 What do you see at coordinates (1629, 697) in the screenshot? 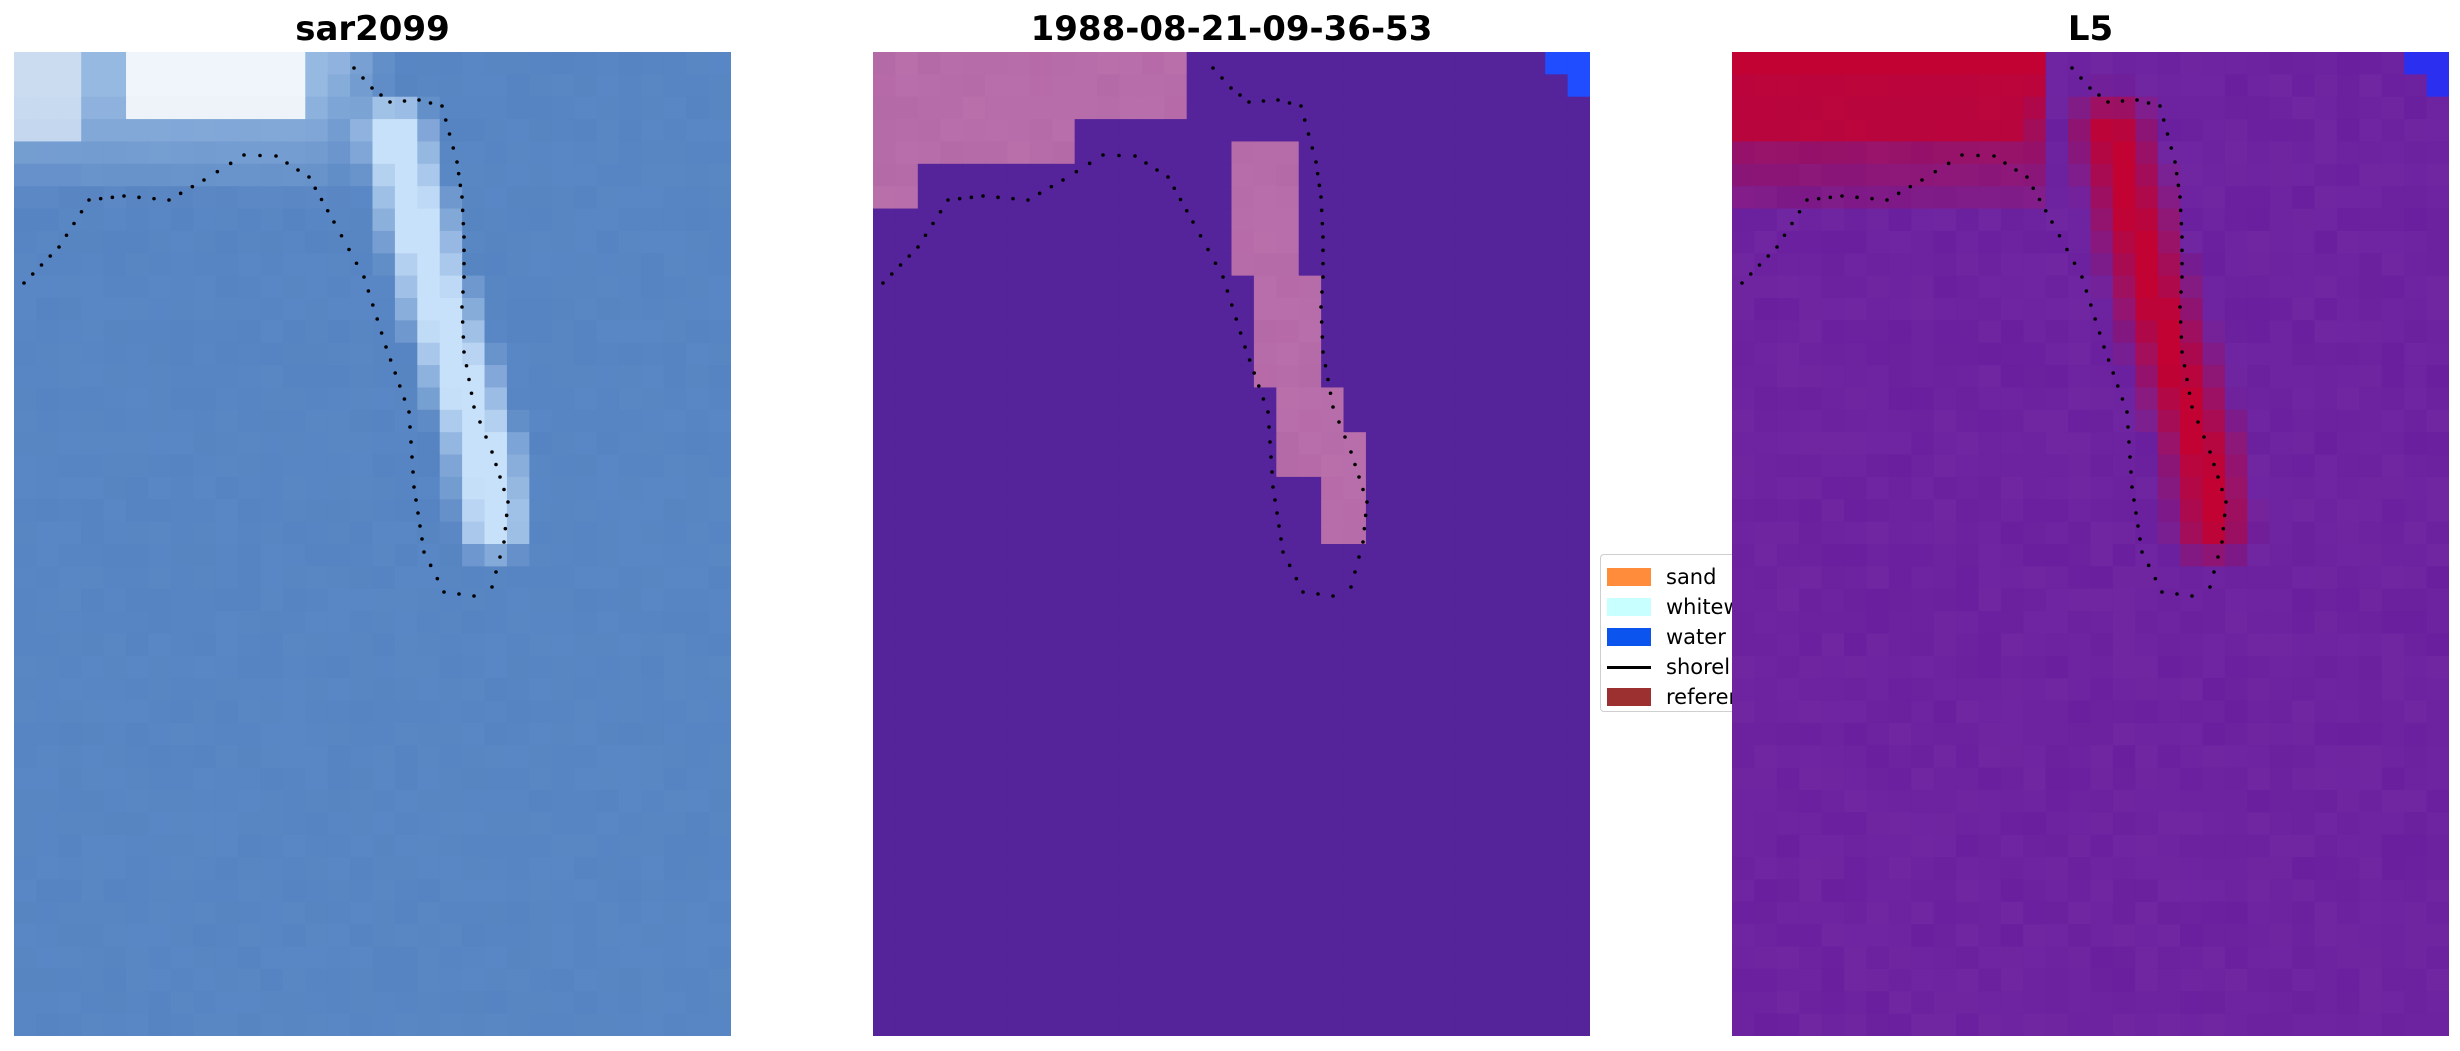
I see `reference-swatch` at bounding box center [1629, 697].